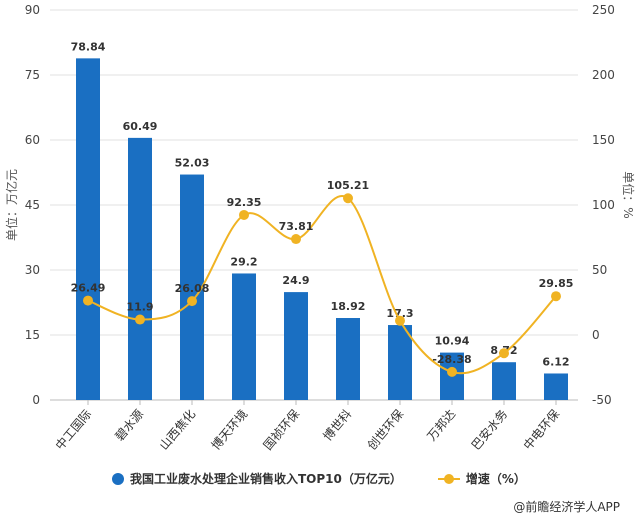 This screenshot has width=640, height=520. Describe the element at coordinates (541, 429) in the screenshot. I see `x-tick-label: 中电环保` at that location.